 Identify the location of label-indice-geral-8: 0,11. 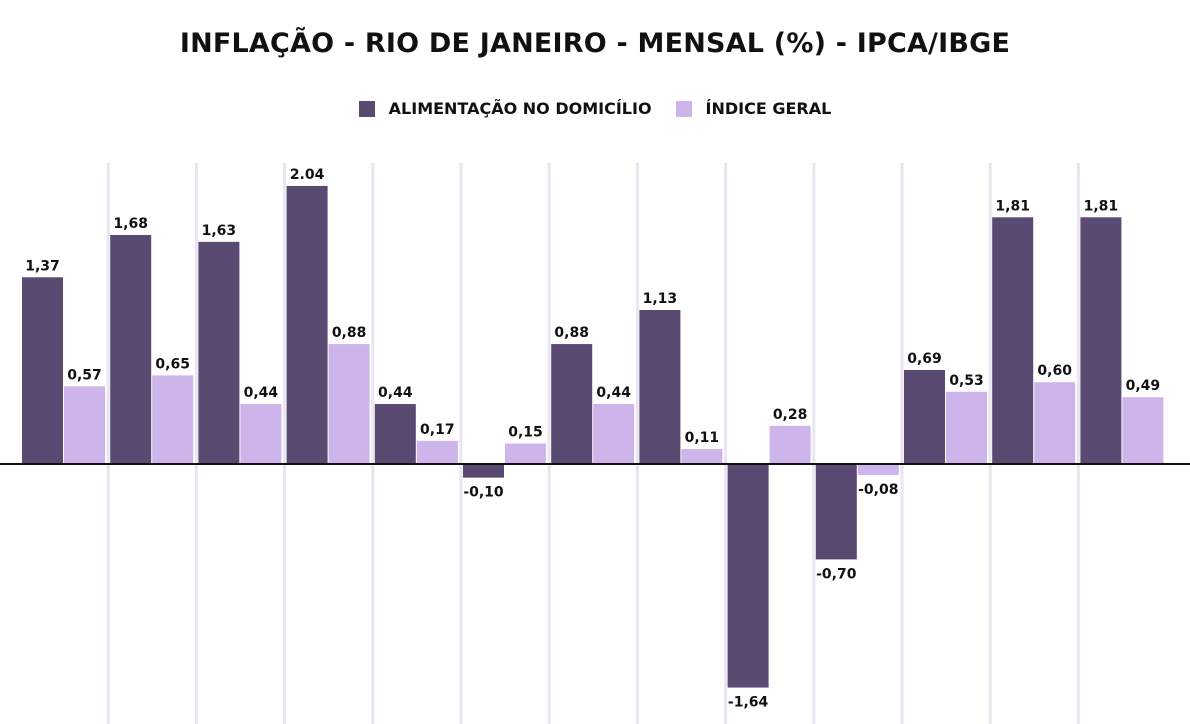
(702, 438).